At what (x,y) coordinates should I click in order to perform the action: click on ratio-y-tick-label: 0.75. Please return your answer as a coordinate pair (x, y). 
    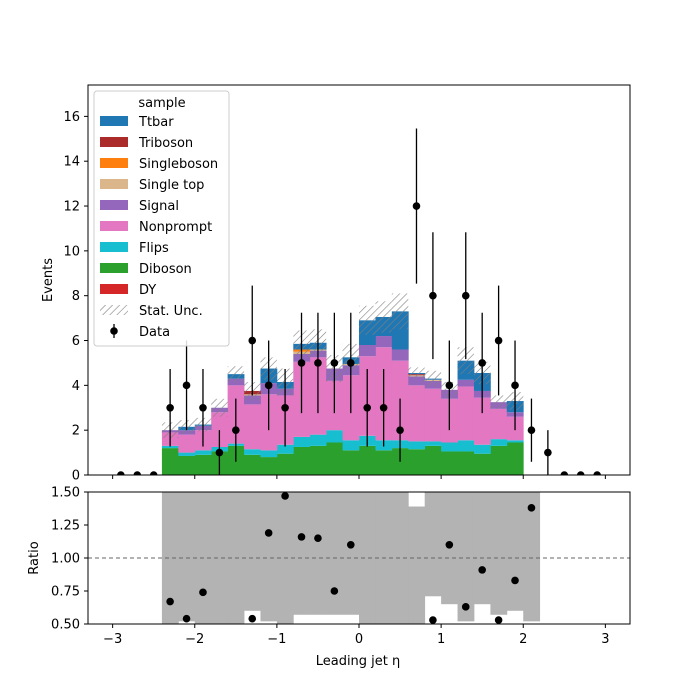
    Looking at the image, I should click on (65, 592).